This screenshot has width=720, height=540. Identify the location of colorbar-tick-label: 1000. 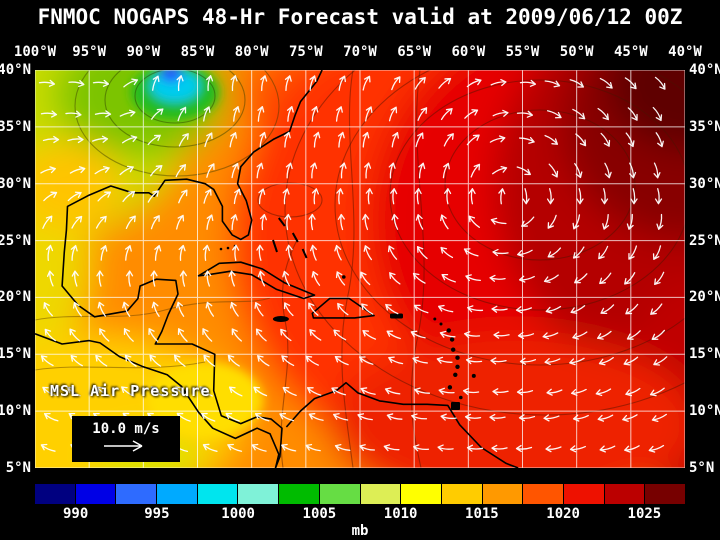
(238, 514).